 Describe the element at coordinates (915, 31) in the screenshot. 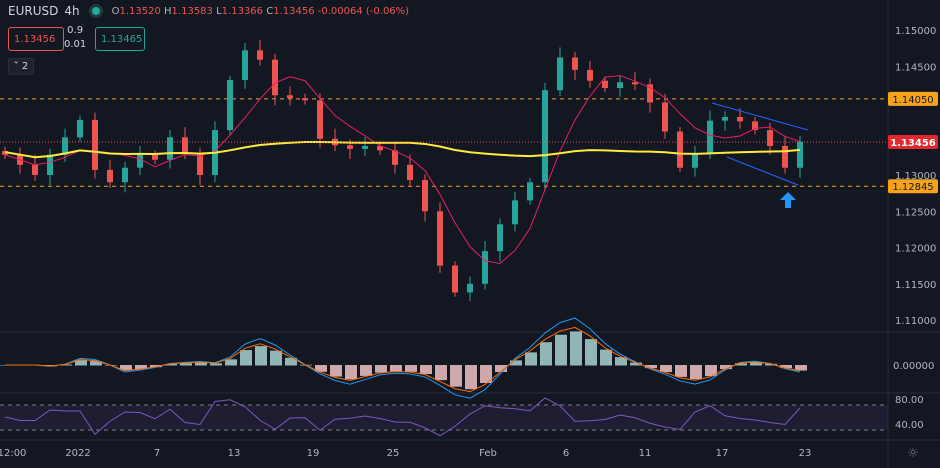

I see `price-tick-label: 1.15000` at that location.